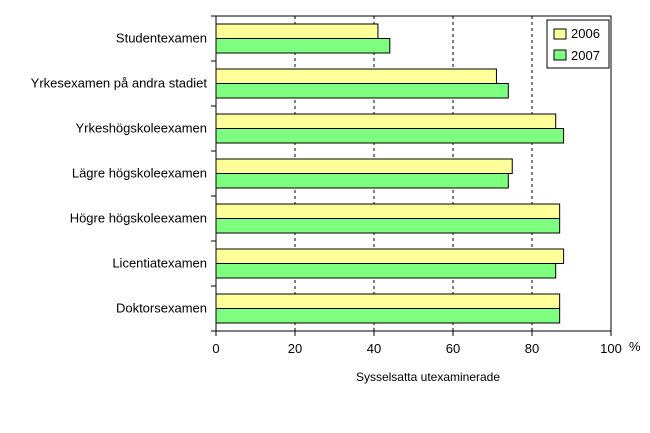 This screenshot has width=650, height=433. Describe the element at coordinates (374, 348) in the screenshot. I see `x-tick-label-40: 40` at that location.